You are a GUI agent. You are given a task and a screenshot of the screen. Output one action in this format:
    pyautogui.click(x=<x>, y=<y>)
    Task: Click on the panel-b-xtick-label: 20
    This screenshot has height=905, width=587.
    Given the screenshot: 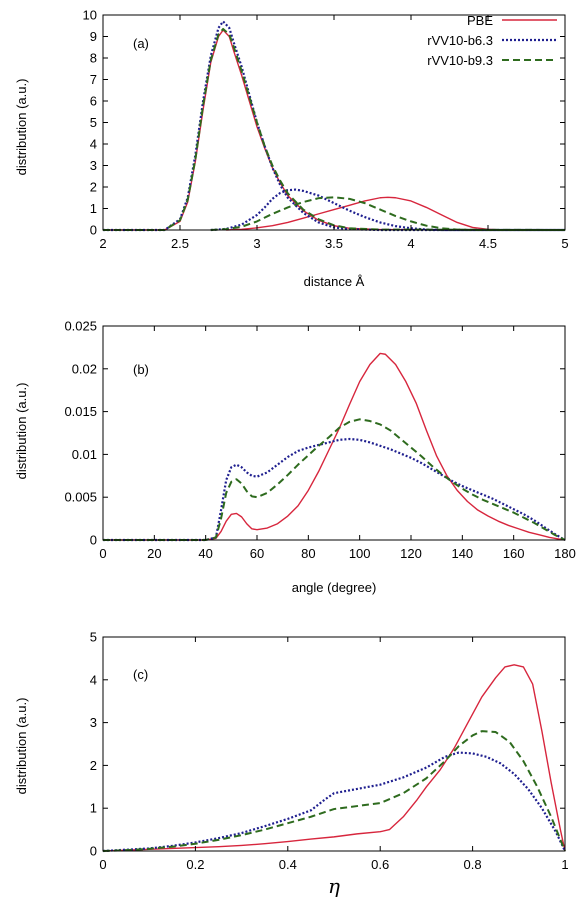 What is the action you would take?
    pyautogui.click(x=154, y=553)
    